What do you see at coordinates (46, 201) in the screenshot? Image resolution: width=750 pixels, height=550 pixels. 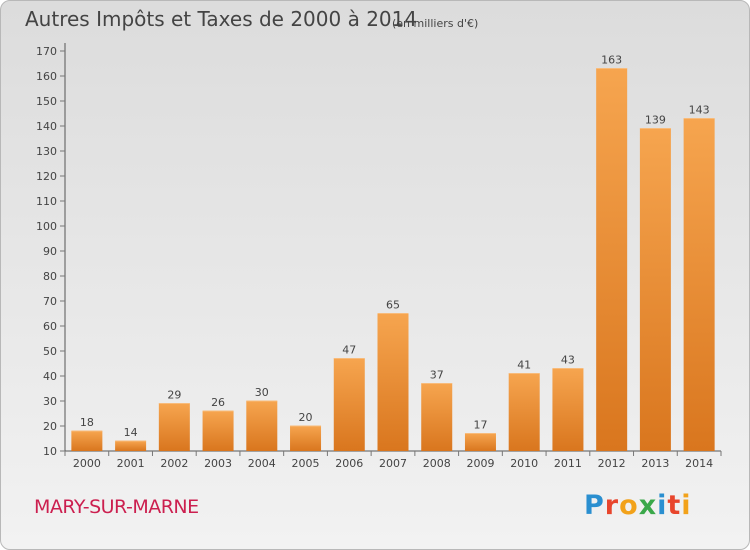 I see `y-tick-label: 110` at bounding box center [46, 201].